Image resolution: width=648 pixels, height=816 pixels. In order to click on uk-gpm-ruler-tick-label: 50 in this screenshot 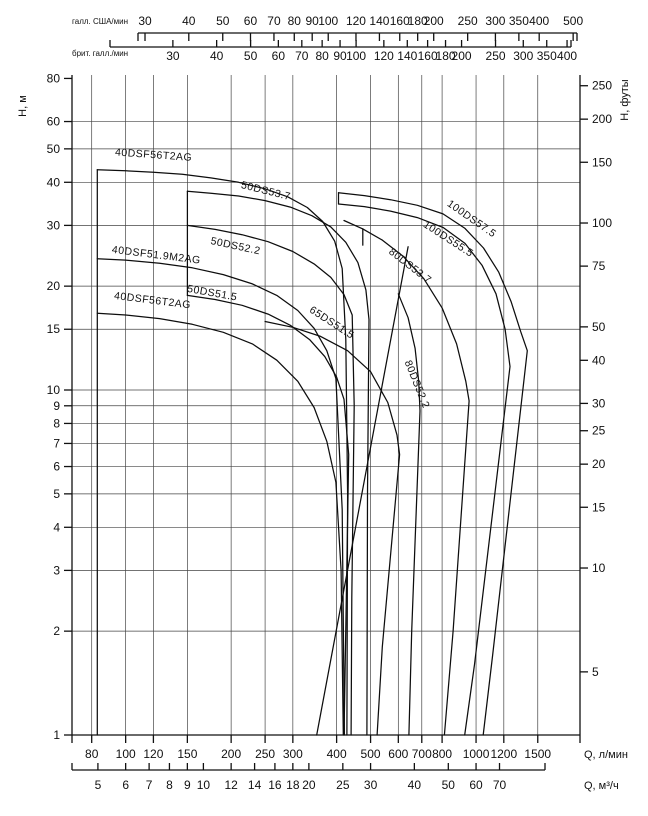, I will do `click(251, 56)`.